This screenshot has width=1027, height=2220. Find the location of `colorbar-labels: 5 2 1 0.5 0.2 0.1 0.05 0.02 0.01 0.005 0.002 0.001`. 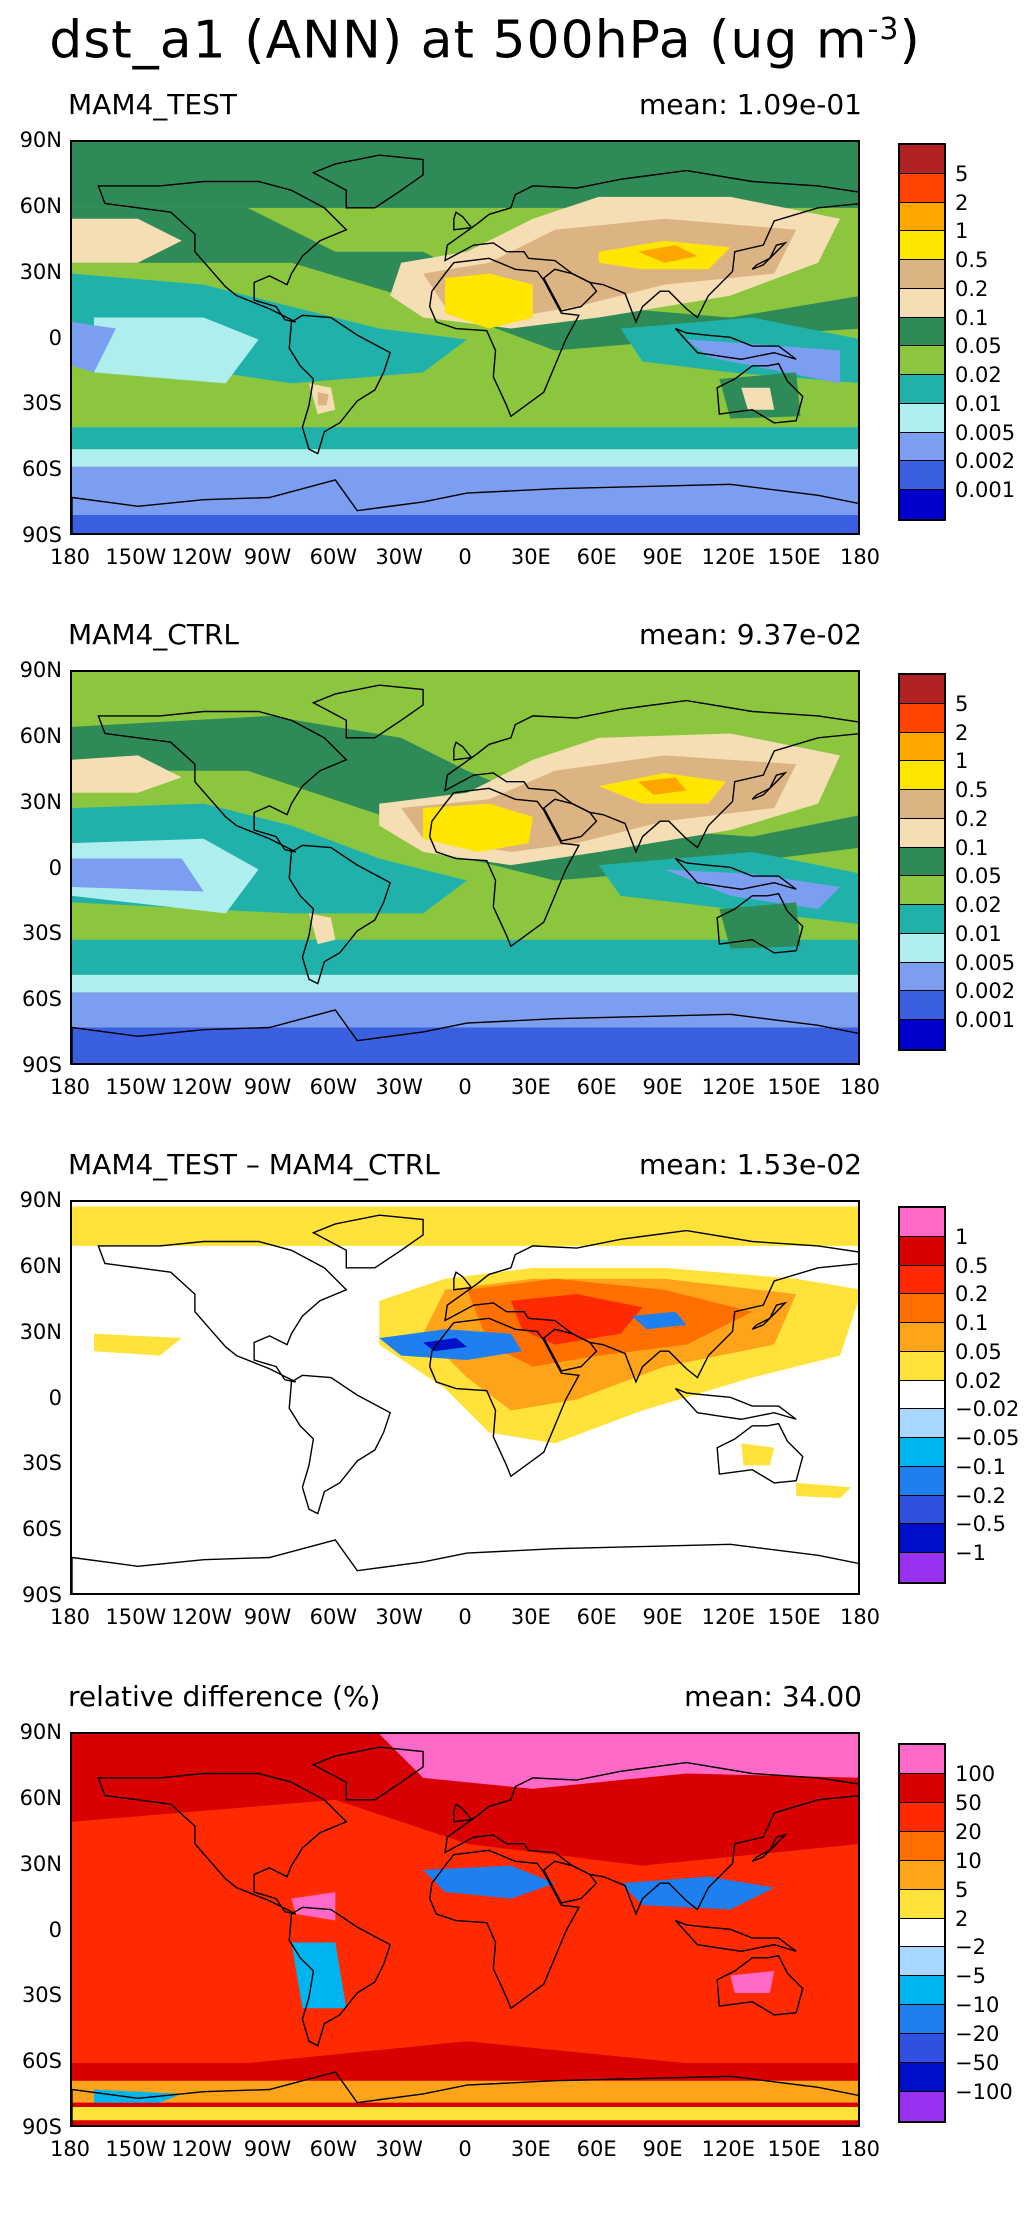

colorbar-labels: 5 2 1 0.5 0.2 0.1 0.05 0.02 0.01 0.005 0.002 0.001 is located at coordinates (991, 862).